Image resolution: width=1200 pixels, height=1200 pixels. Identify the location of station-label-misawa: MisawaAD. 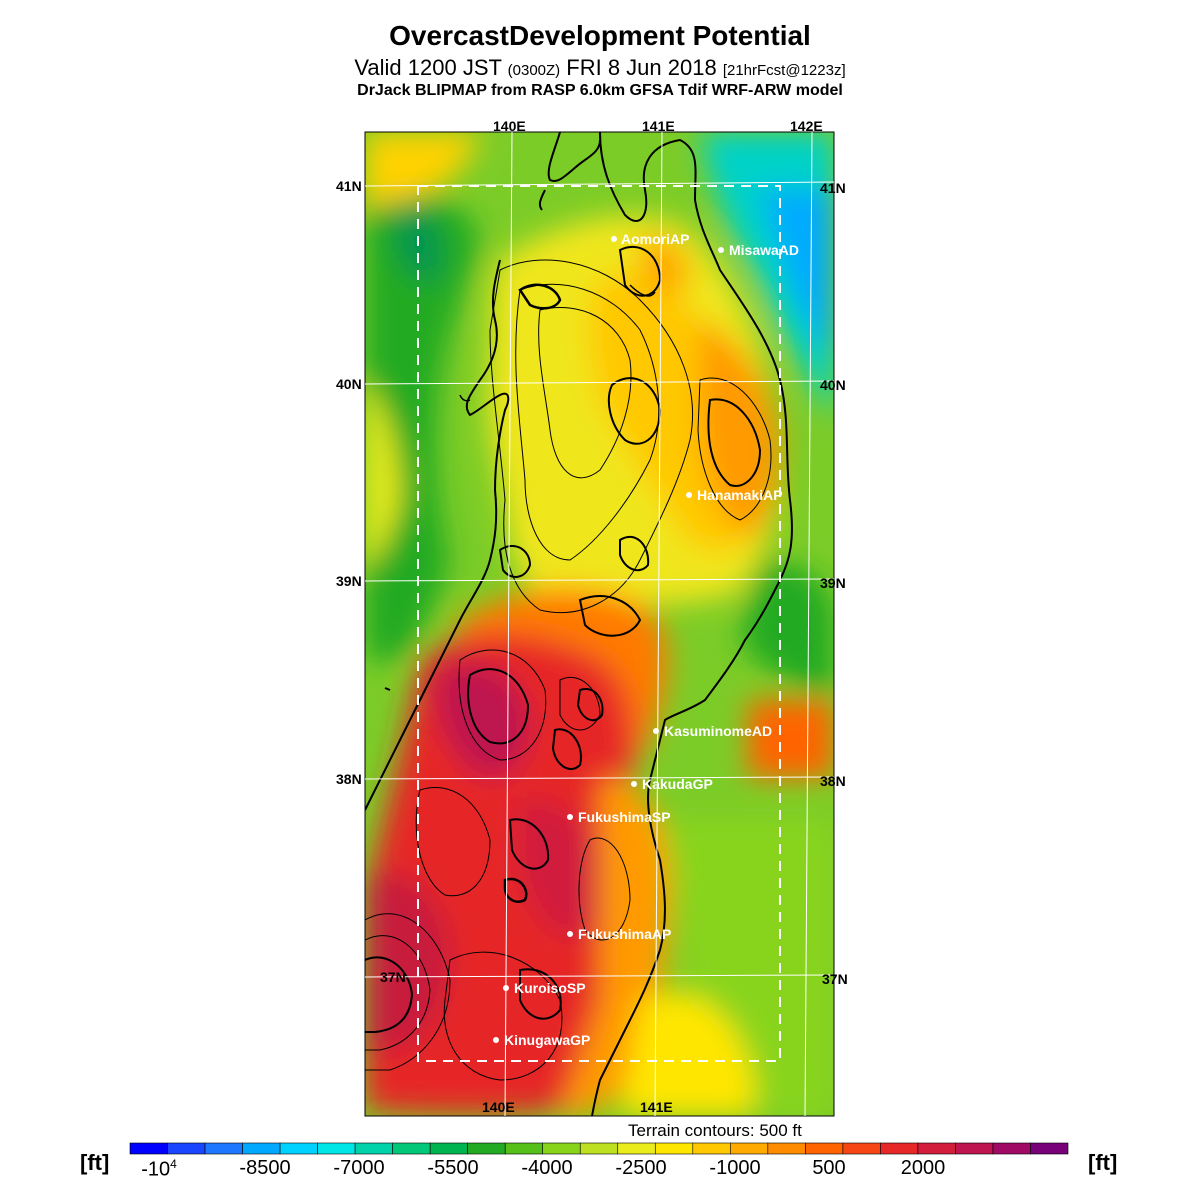
(764, 250).